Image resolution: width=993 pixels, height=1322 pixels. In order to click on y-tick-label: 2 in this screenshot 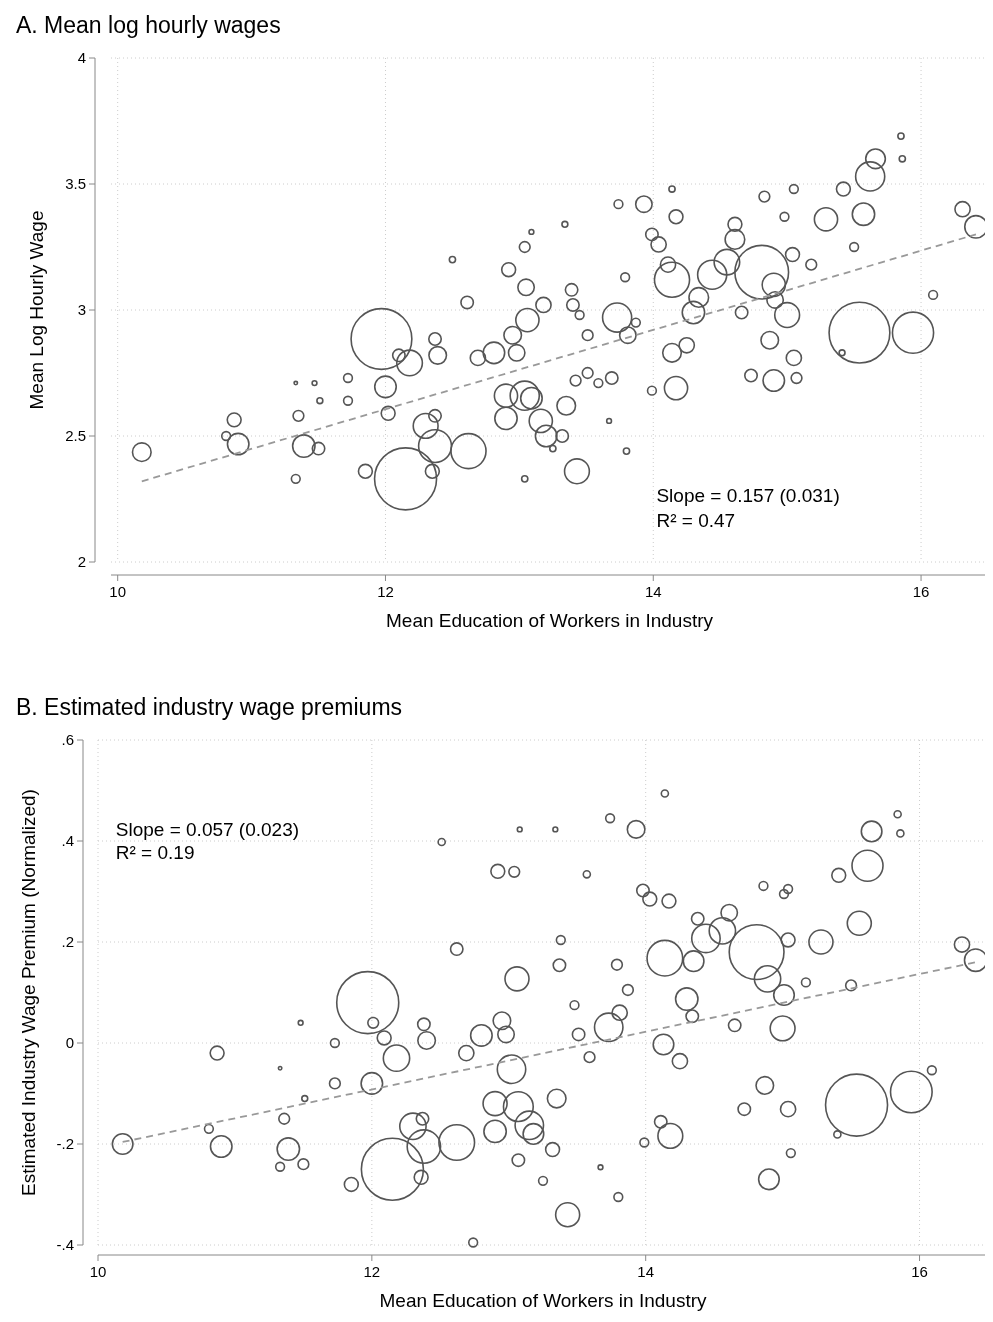, I will do `click(81, 562)`.